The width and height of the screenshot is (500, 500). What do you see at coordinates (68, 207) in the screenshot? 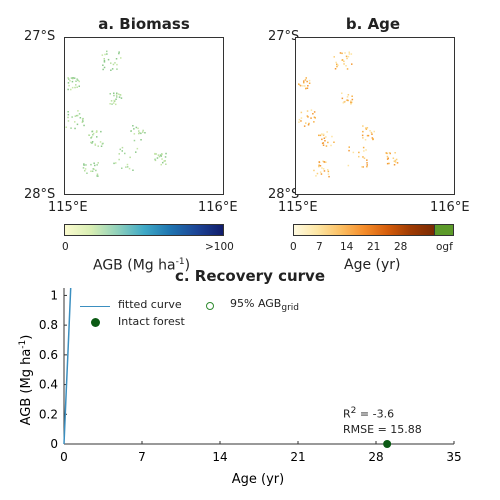
I see `panel-a-lon-left: 115°E` at bounding box center [68, 207].